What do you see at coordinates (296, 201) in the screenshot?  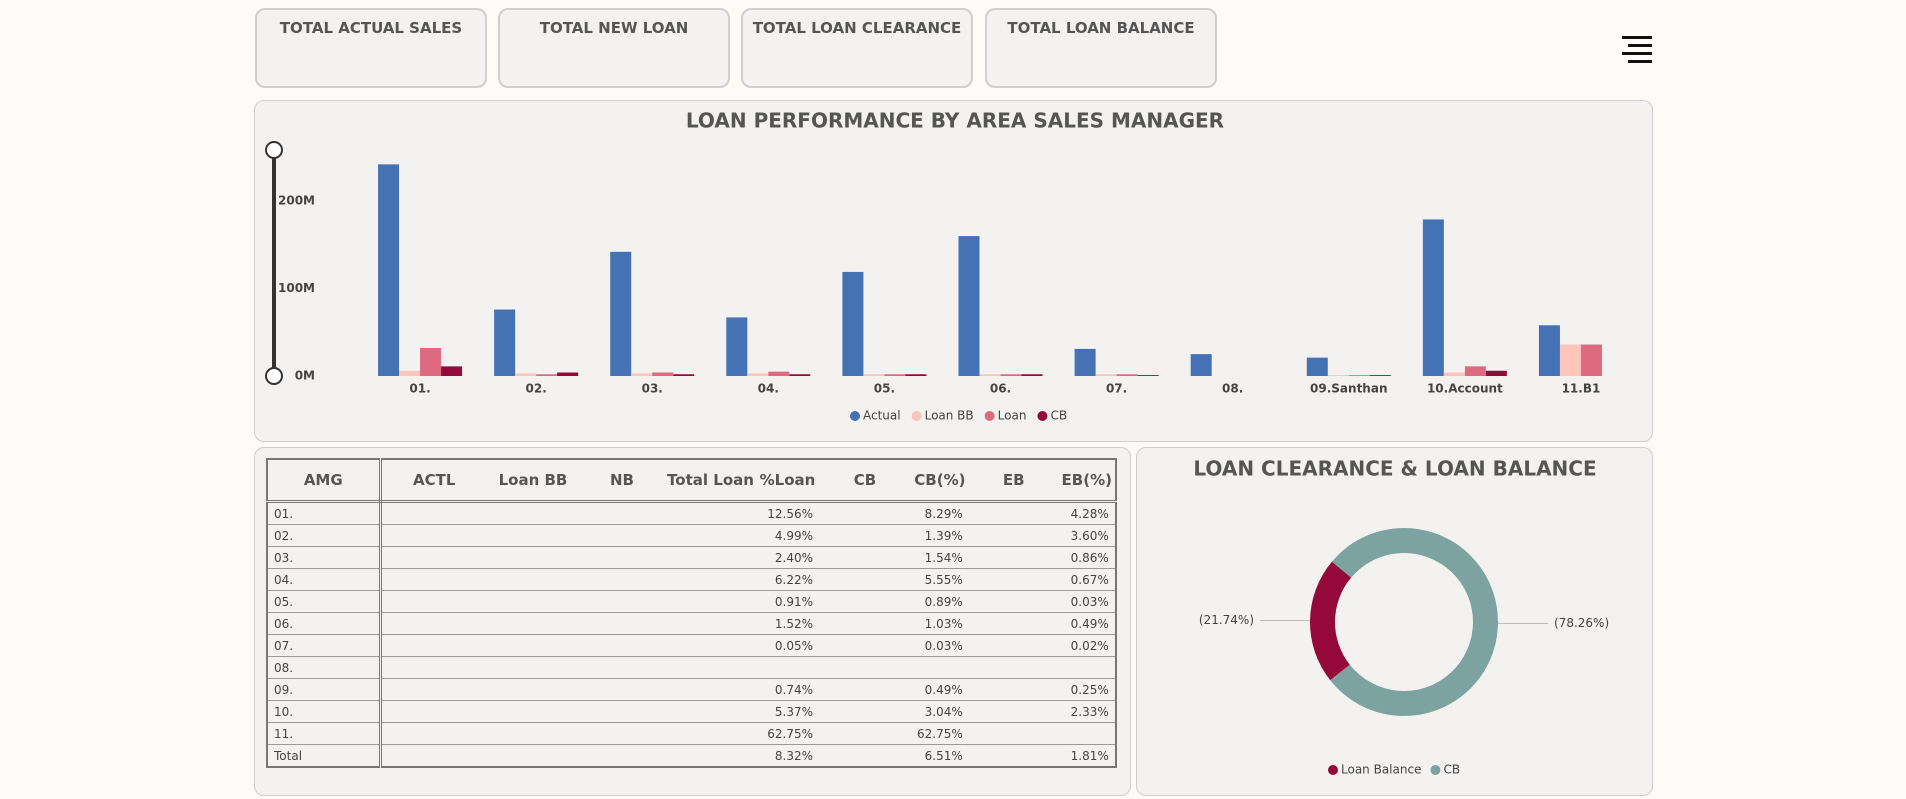 I see `y-tick-label: 200M` at bounding box center [296, 201].